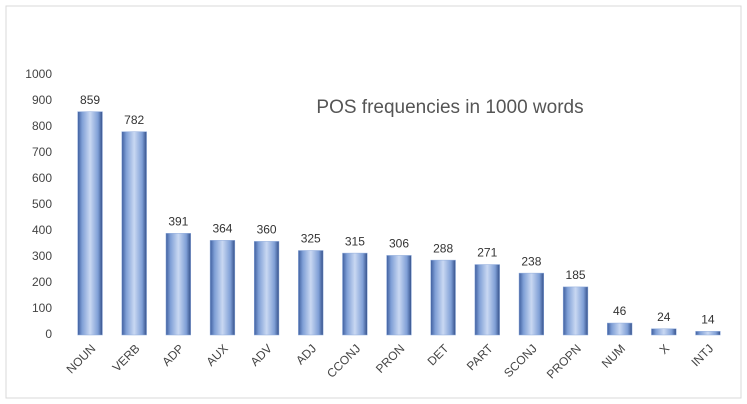 The height and width of the screenshot is (404, 747). Describe the element at coordinates (42, 178) in the screenshot. I see `y-tick-label: 600` at that location.